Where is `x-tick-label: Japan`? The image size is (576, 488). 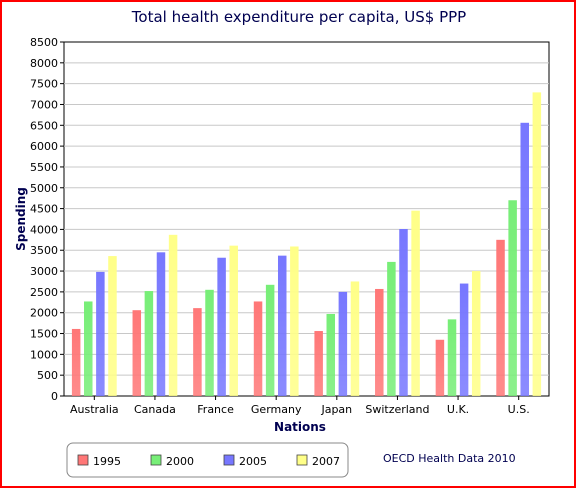
x-tick-label: Japan is located at coordinates (336, 409).